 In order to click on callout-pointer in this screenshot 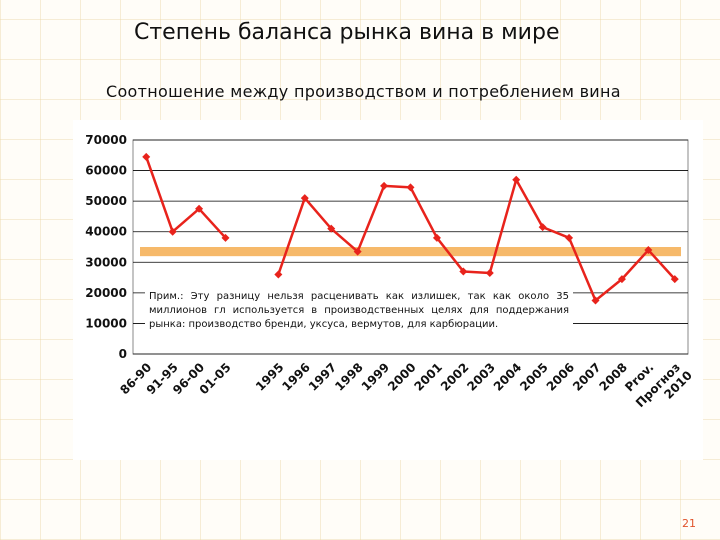, I will do `click(623, 457)`.